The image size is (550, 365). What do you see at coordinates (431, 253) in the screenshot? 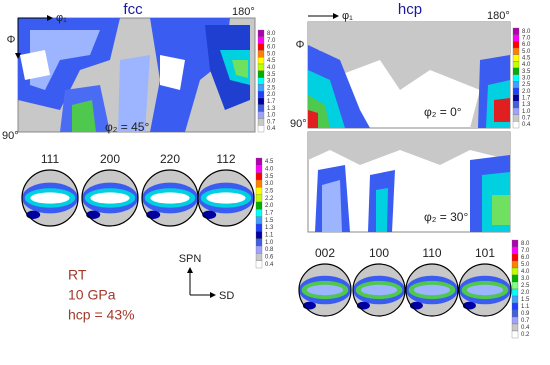
I see `pole-figure-label: 110` at bounding box center [431, 253].